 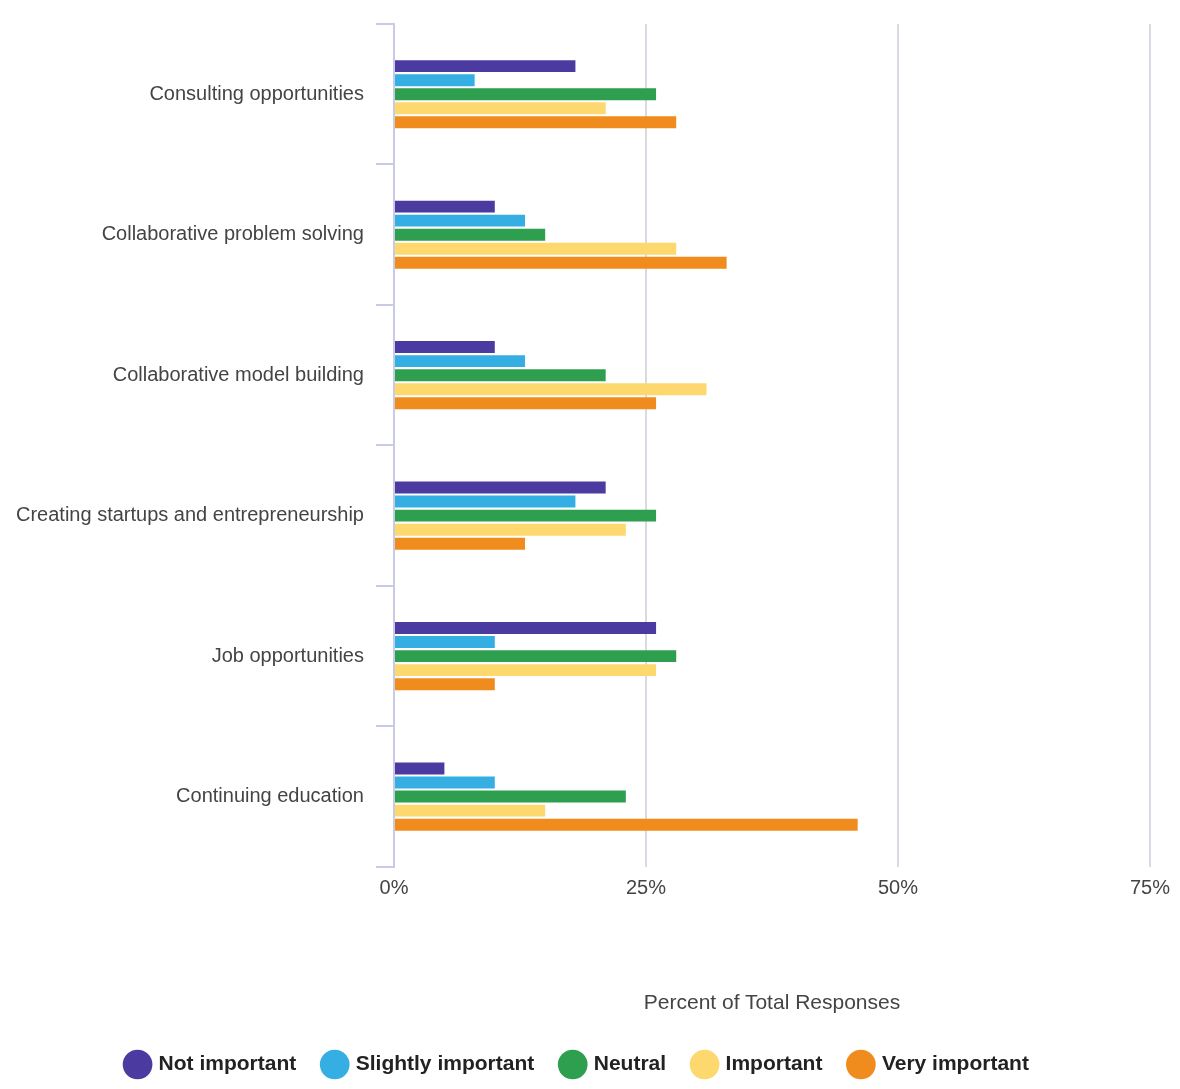 What do you see at coordinates (394, 887) in the screenshot?
I see `x-tick-label: 0%` at bounding box center [394, 887].